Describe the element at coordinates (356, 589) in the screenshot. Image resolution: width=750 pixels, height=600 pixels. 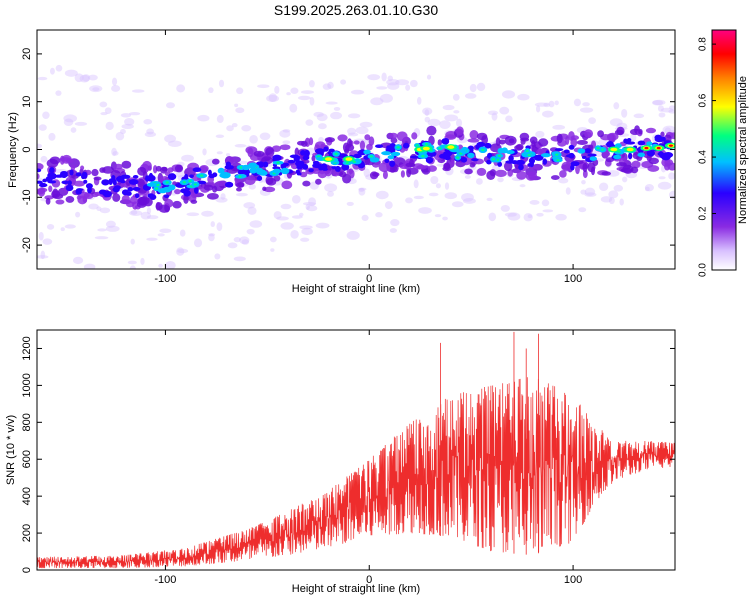
I see `snr-x-label: Height of straight line (km)` at that location.